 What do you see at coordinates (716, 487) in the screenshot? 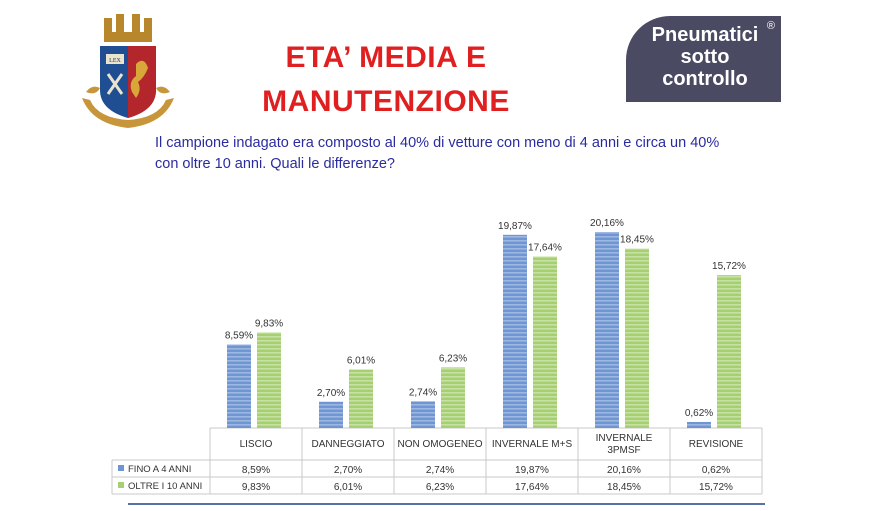
I see `table-cell: 15,72%` at bounding box center [716, 487].